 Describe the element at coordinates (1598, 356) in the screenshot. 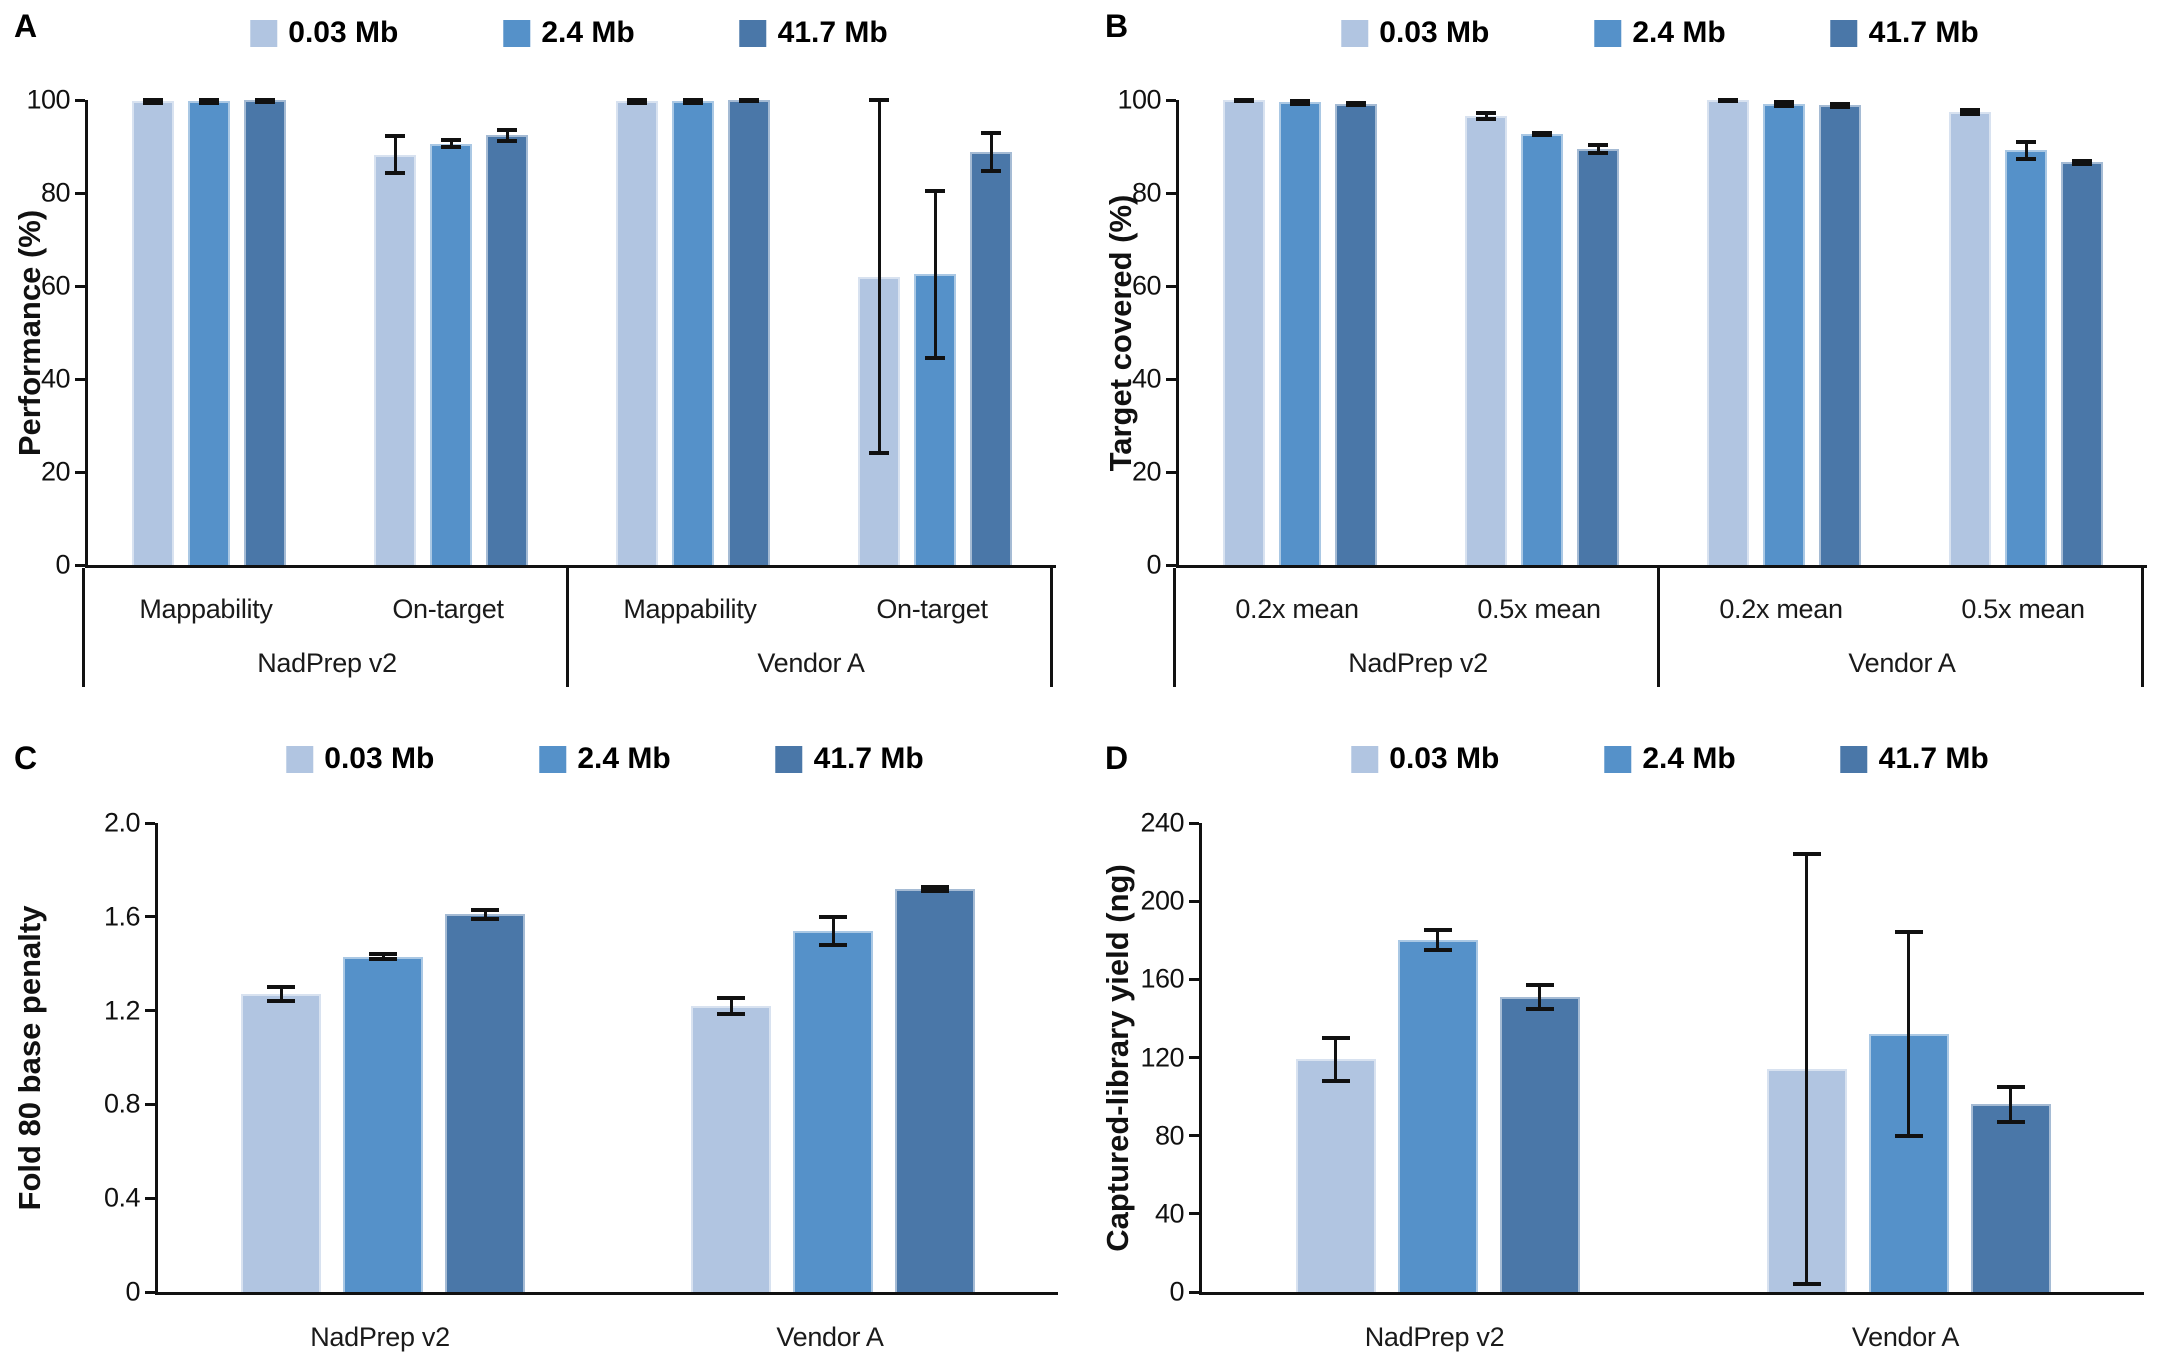

I see `bar-41.7Mb-1` at that location.